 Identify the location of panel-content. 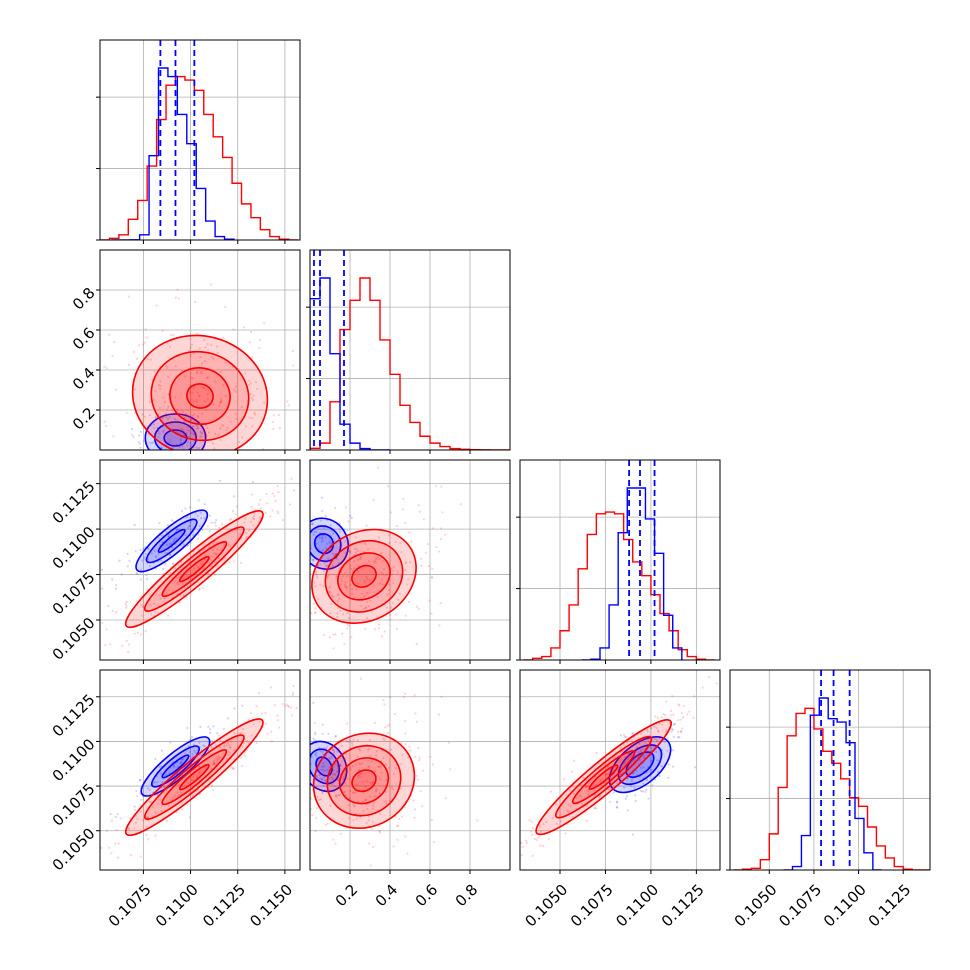
(200, 365).